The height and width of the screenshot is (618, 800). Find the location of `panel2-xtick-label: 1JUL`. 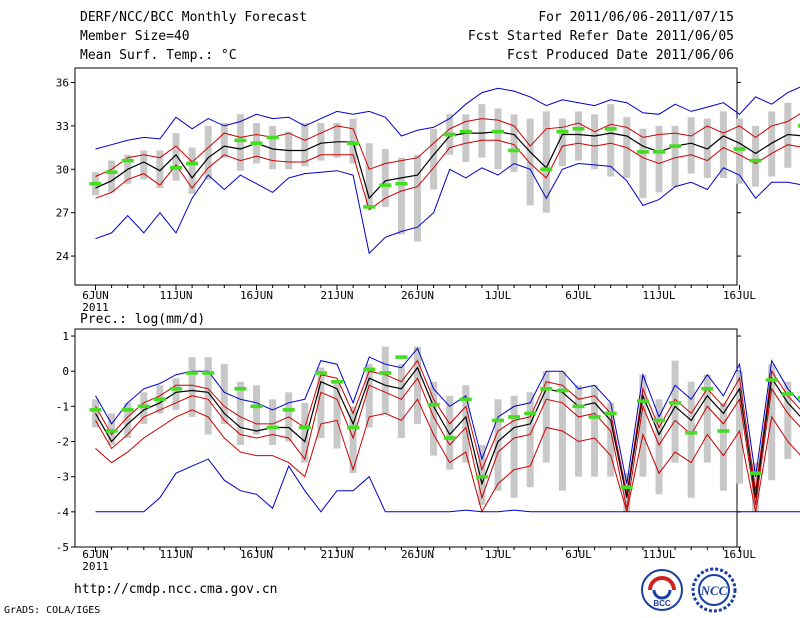

panel2-xtick-label: 1JUL is located at coordinates (498, 554).